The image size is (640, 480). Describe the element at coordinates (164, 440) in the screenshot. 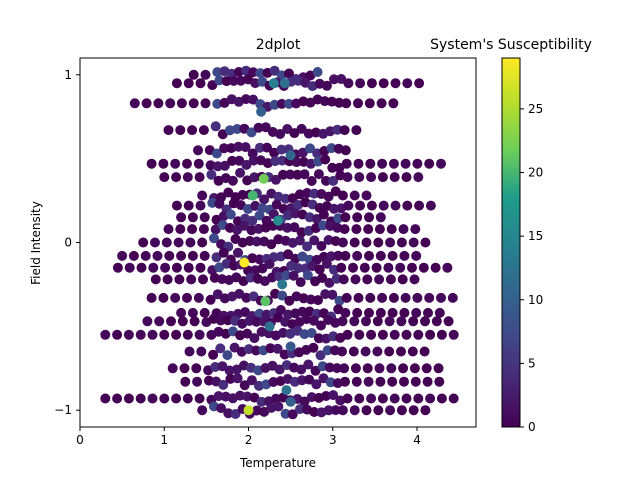

I see `x-tick-label: 1` at that location.